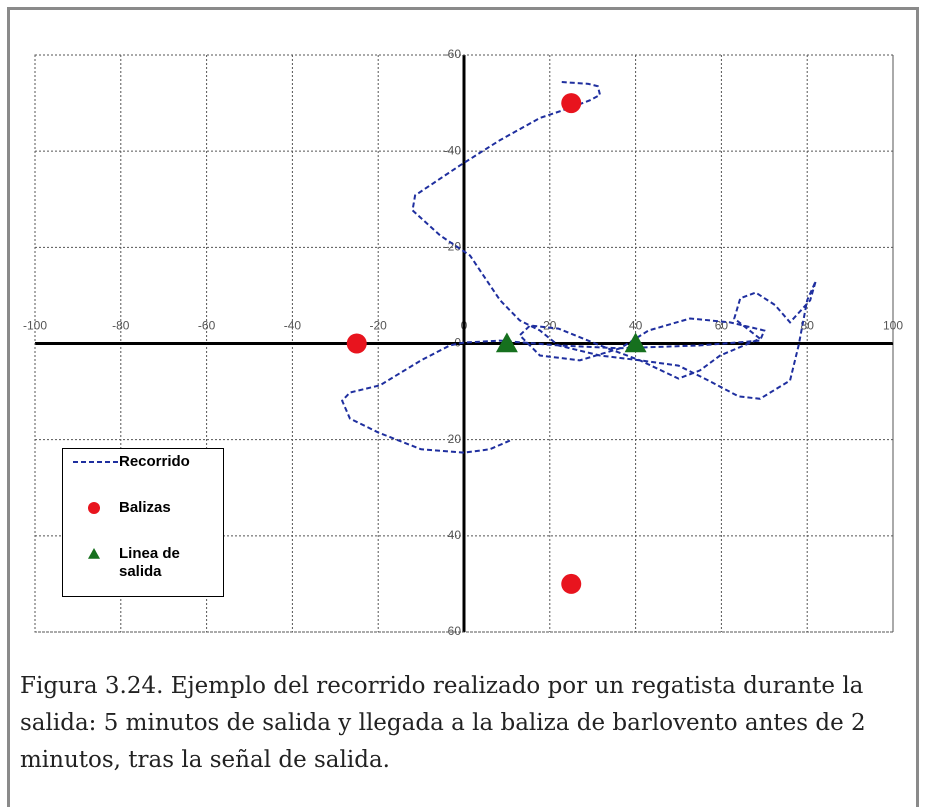  Describe the element at coordinates (453, 150) in the screenshot. I see `y-tick-label: -40` at that location.